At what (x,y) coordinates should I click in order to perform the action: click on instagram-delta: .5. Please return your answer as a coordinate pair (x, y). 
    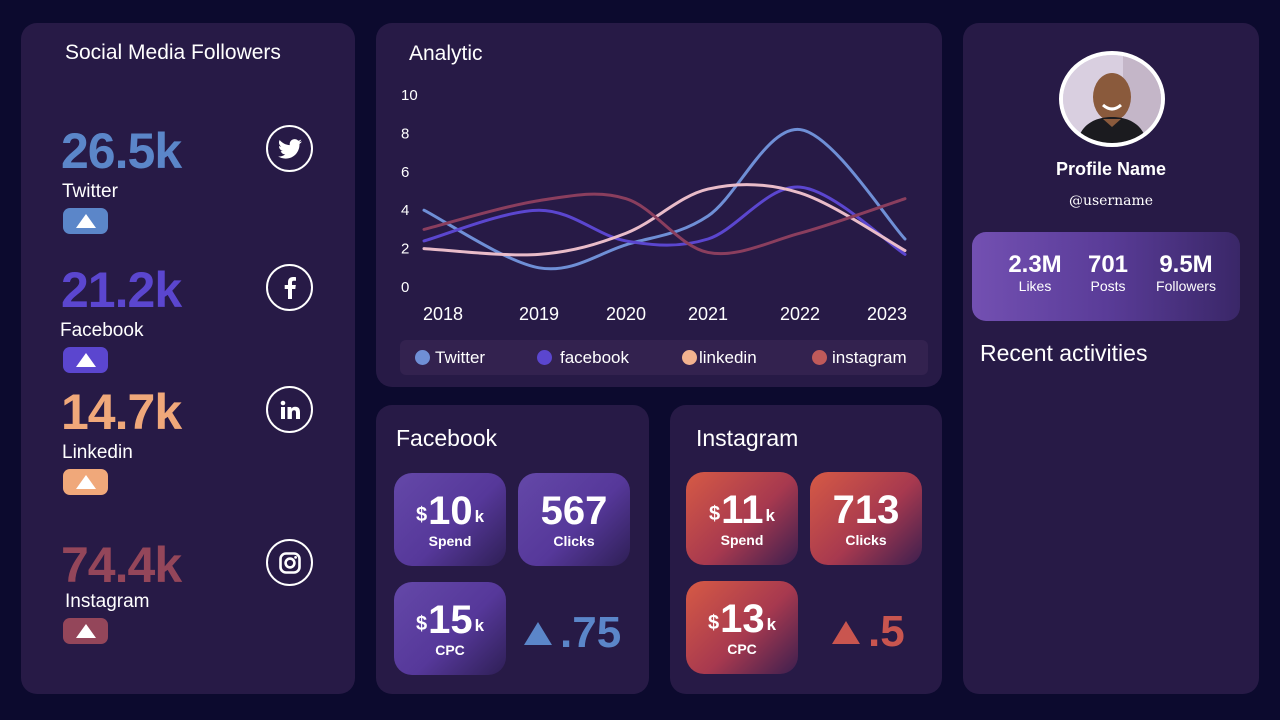
    Looking at the image, I should click on (868, 632).